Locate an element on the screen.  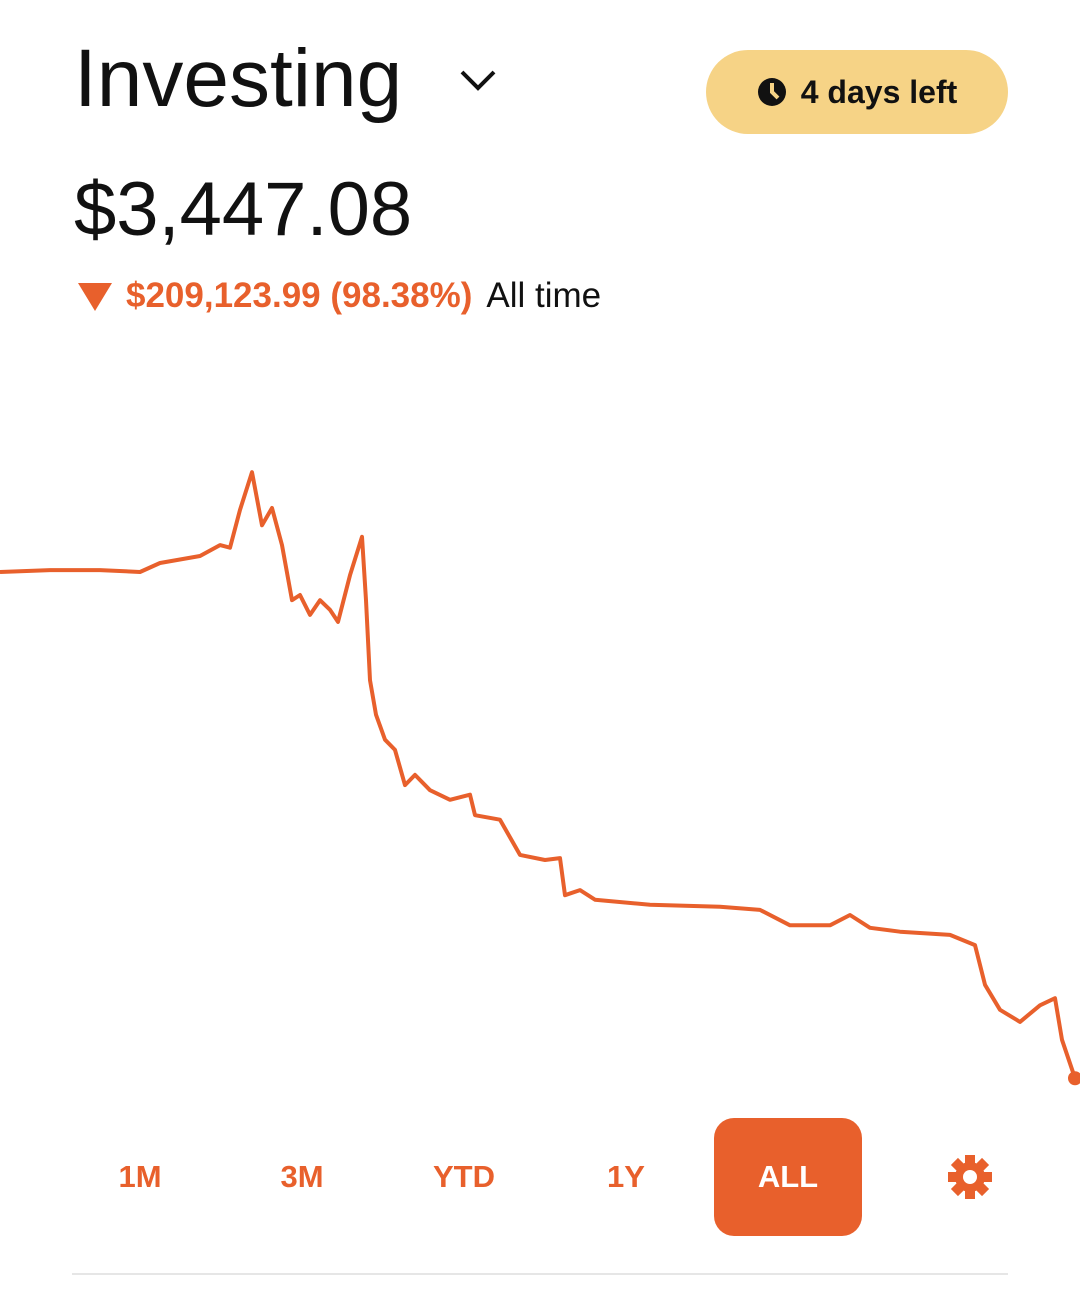
badge-text: 4 days left is located at coordinates (879, 91).